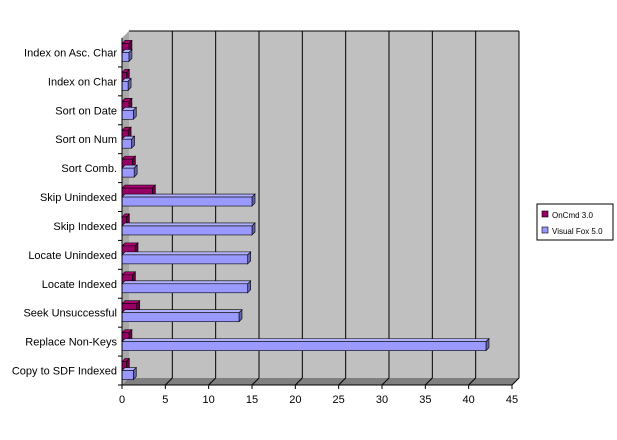  I want to click on y-tick-label: Sort Comb., so click(89, 169).